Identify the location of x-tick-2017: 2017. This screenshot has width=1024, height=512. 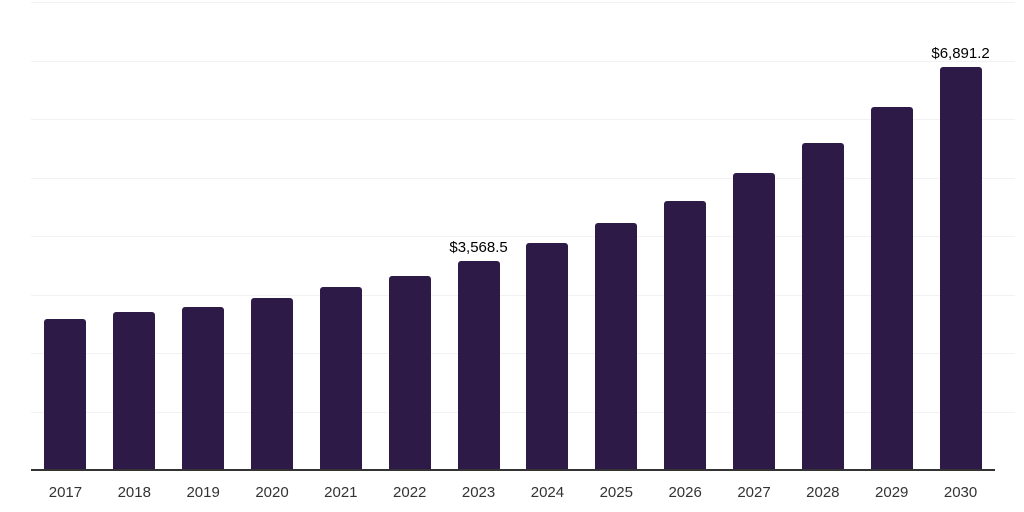
(65, 492).